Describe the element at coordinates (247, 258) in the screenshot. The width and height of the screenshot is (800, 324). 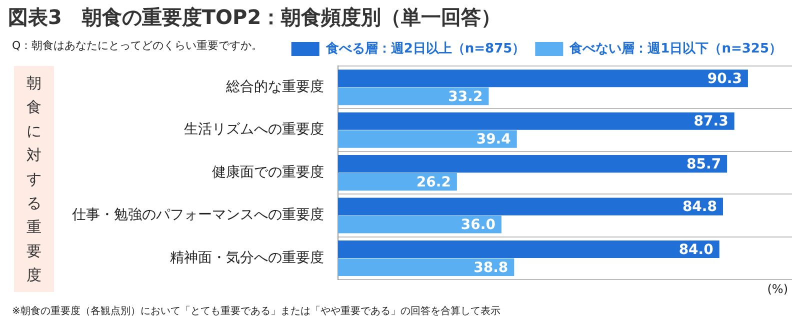
I see `y-tick-label: 精神面・気分への重要度` at that location.